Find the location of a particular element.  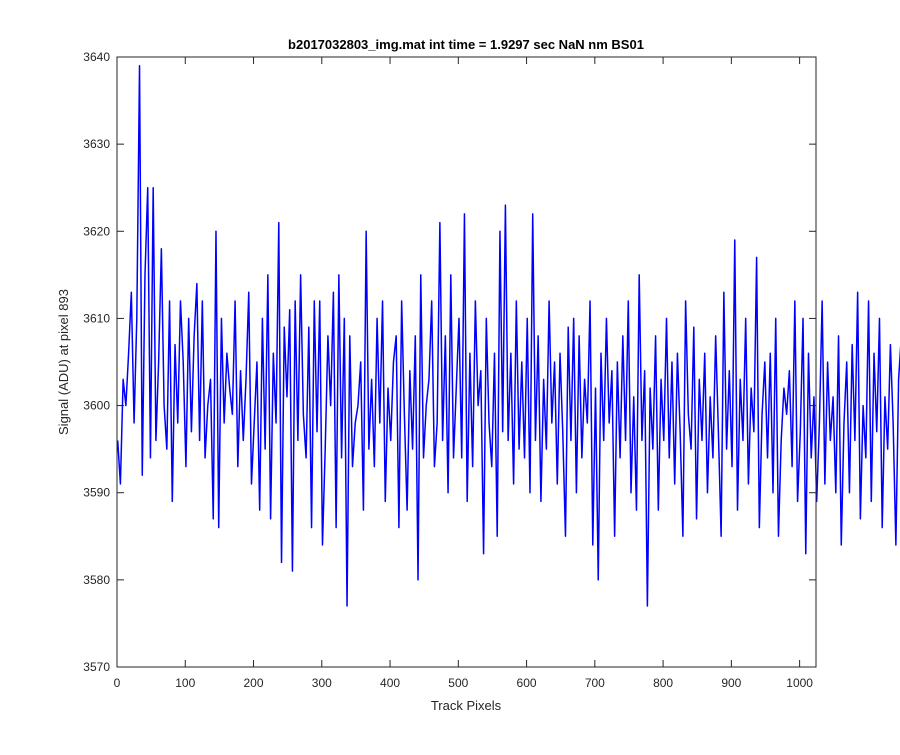

y-tick-label: 3590 is located at coordinates (96, 493).